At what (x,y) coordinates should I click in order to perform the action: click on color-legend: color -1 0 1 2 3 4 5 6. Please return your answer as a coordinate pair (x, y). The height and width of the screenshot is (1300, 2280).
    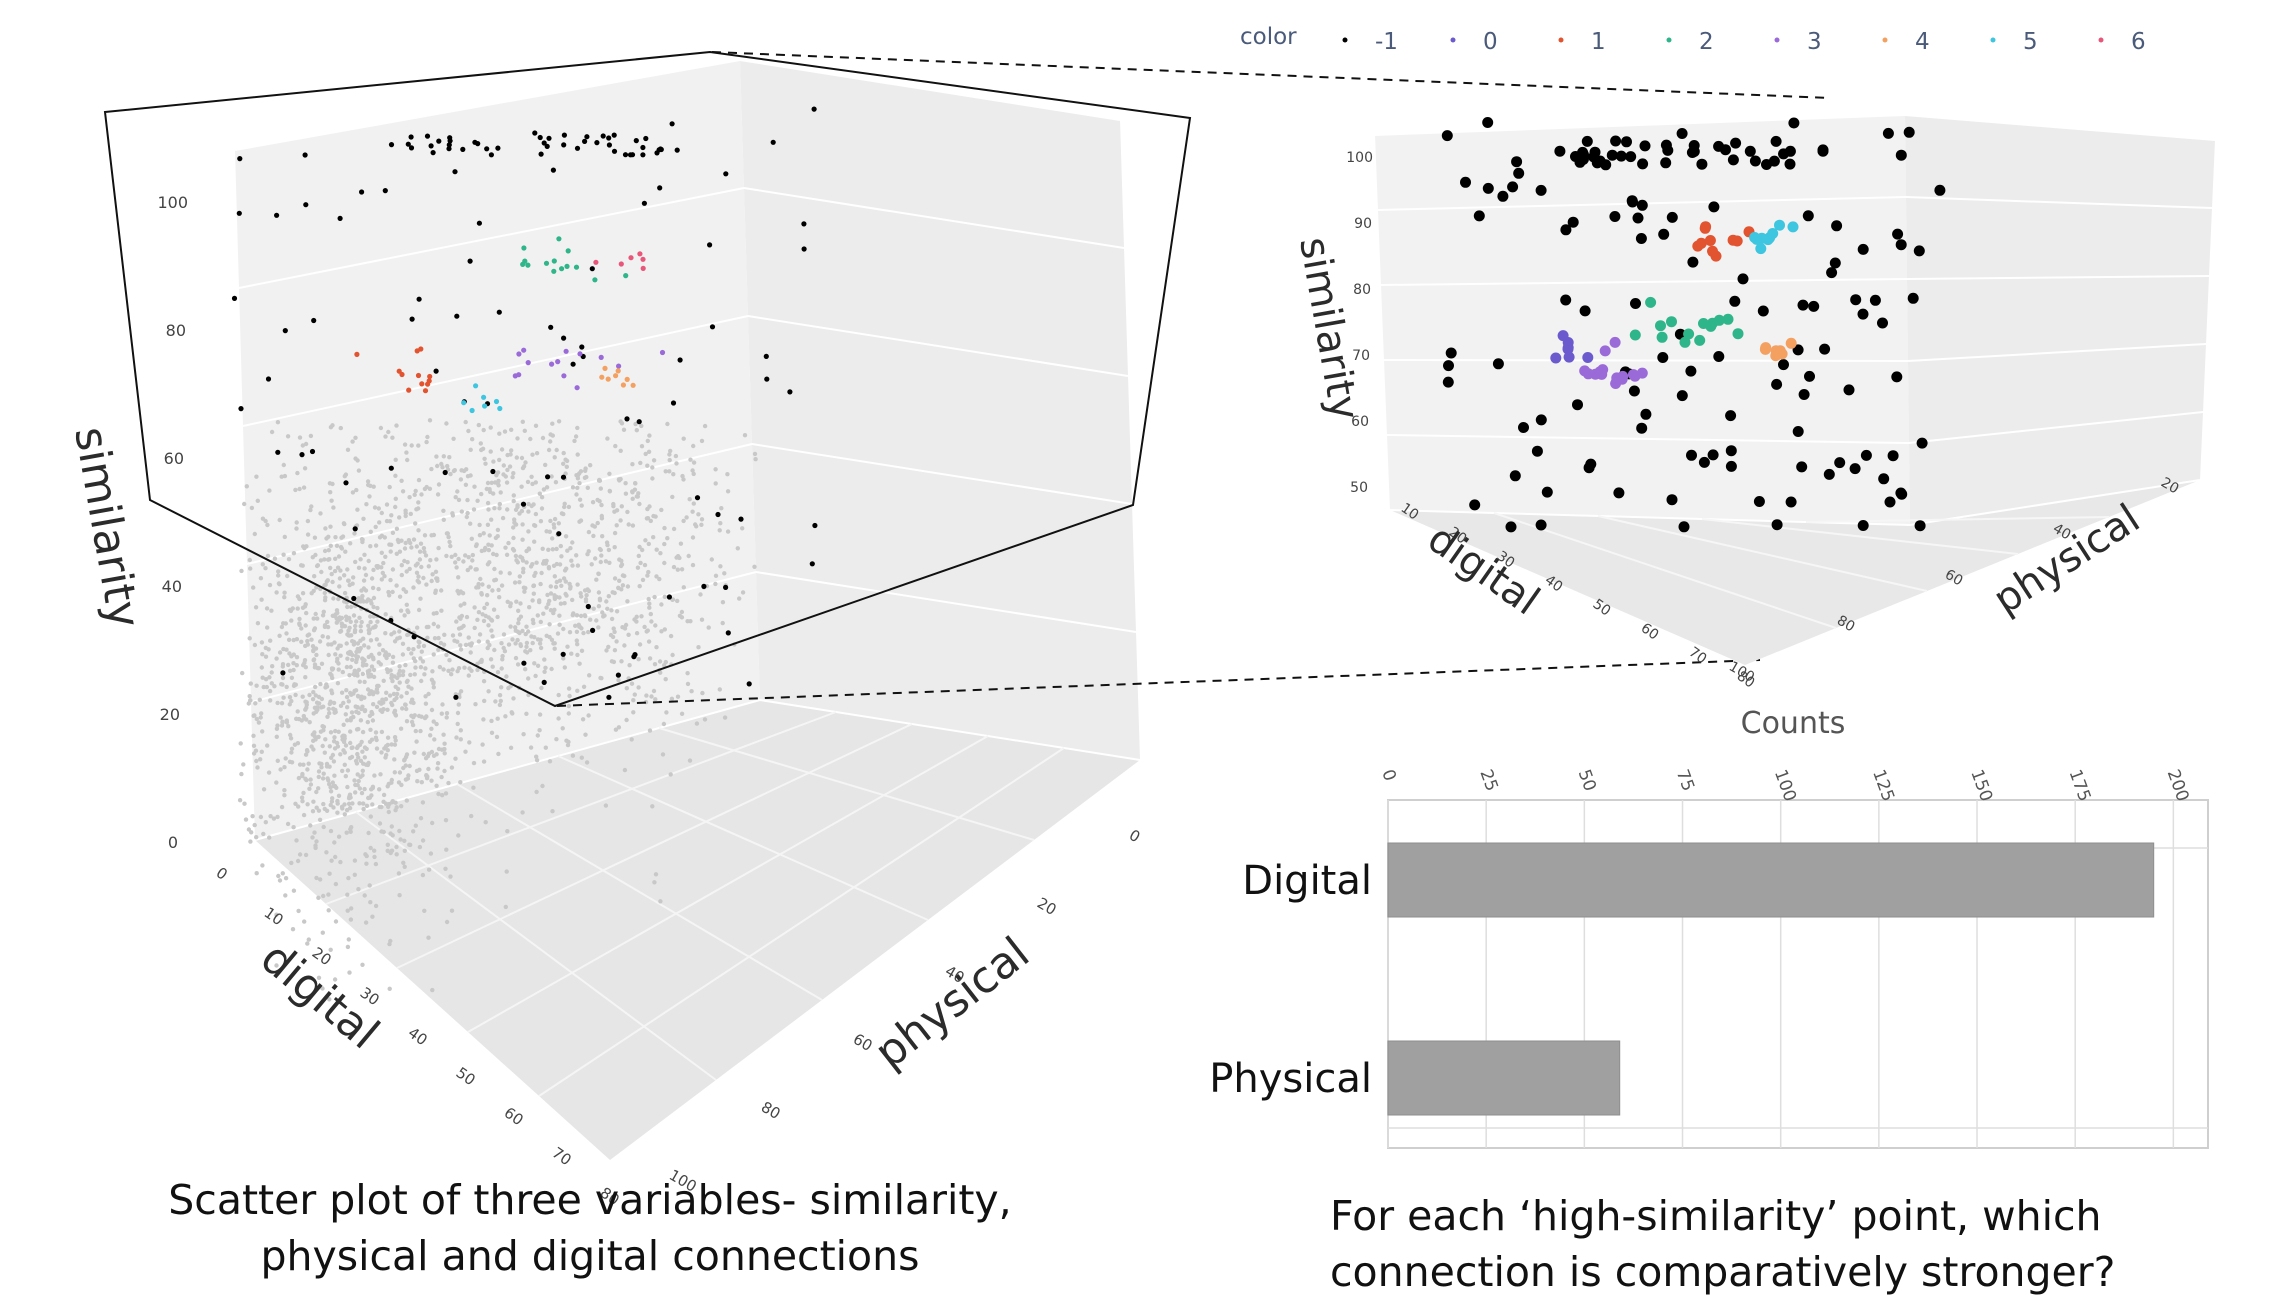
    Looking at the image, I should click on (1693, 39).